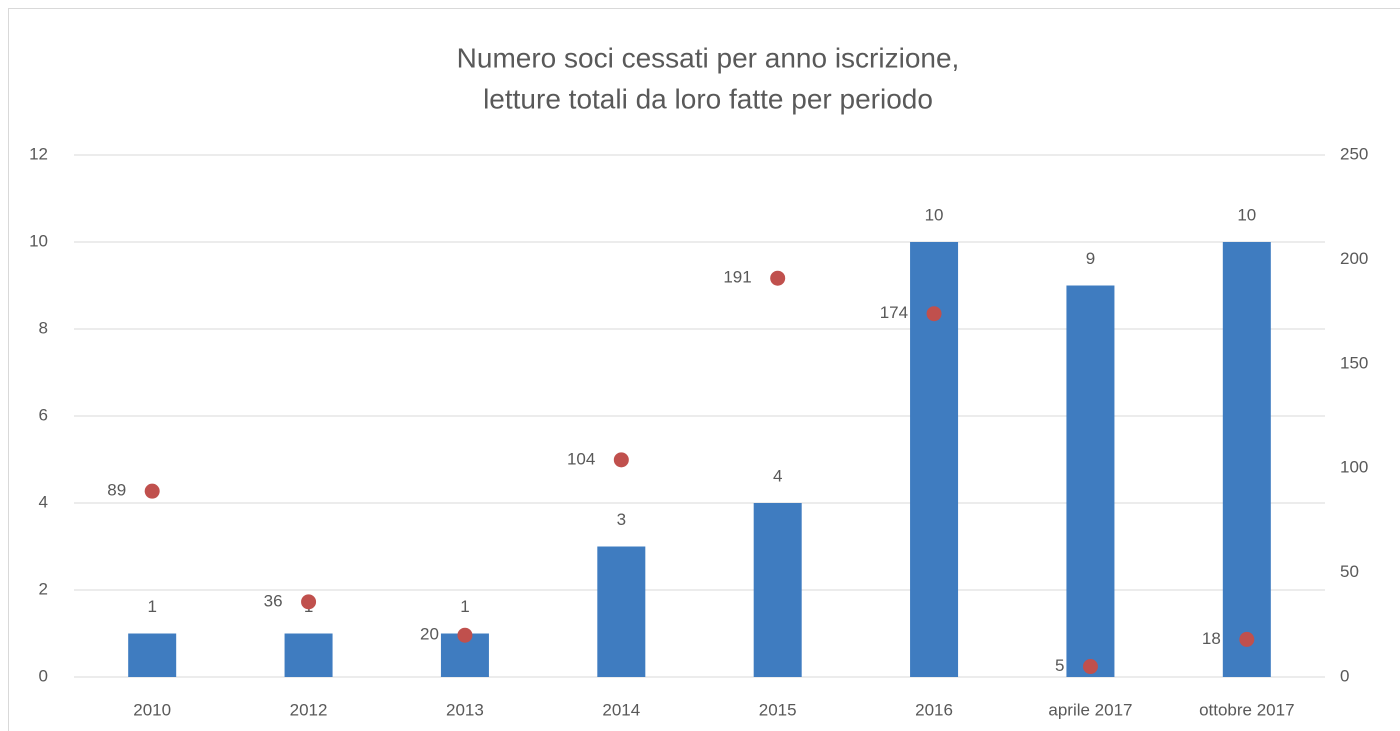 Image resolution: width=1400 pixels, height=731 pixels. What do you see at coordinates (429, 634) in the screenshot?
I see `point-label: 20` at bounding box center [429, 634].